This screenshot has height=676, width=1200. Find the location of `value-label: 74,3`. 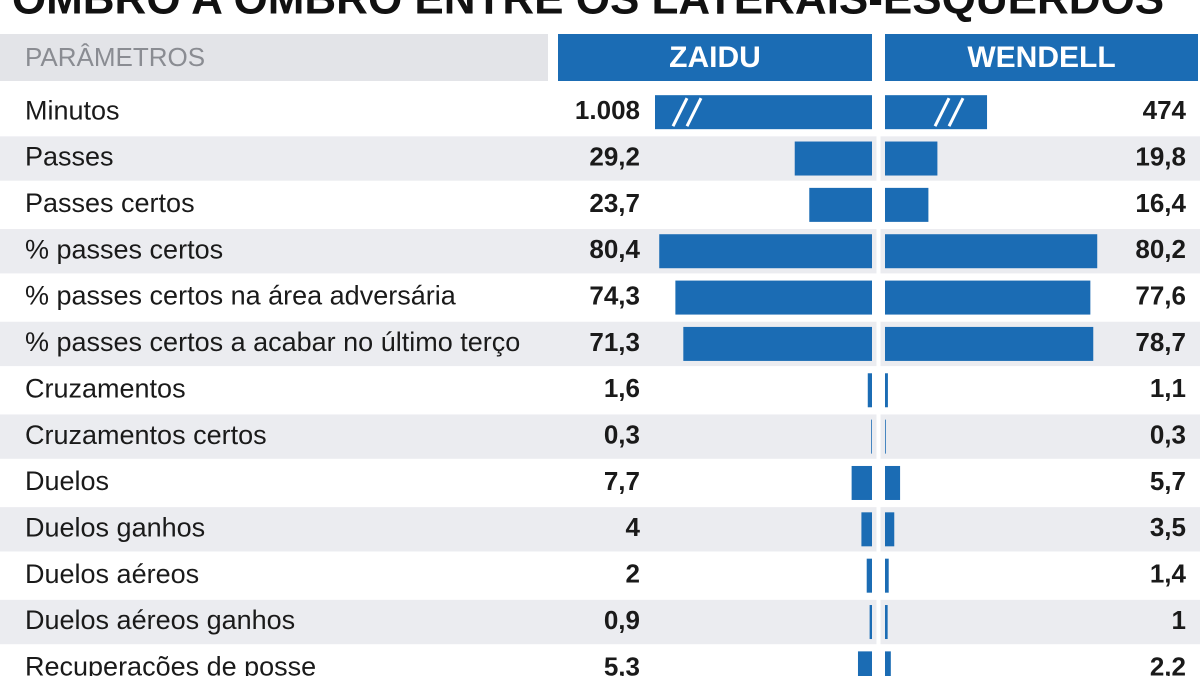

value-label: 74,3 is located at coordinates (614, 295).